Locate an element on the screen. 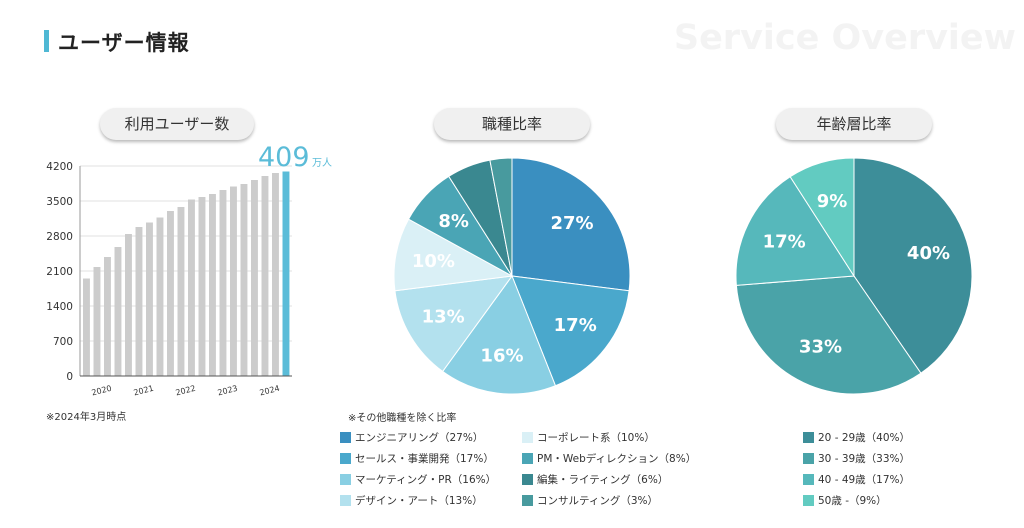 The height and width of the screenshot is (528, 1024). legend-item: コーポレート系（10%） is located at coordinates (588, 437).